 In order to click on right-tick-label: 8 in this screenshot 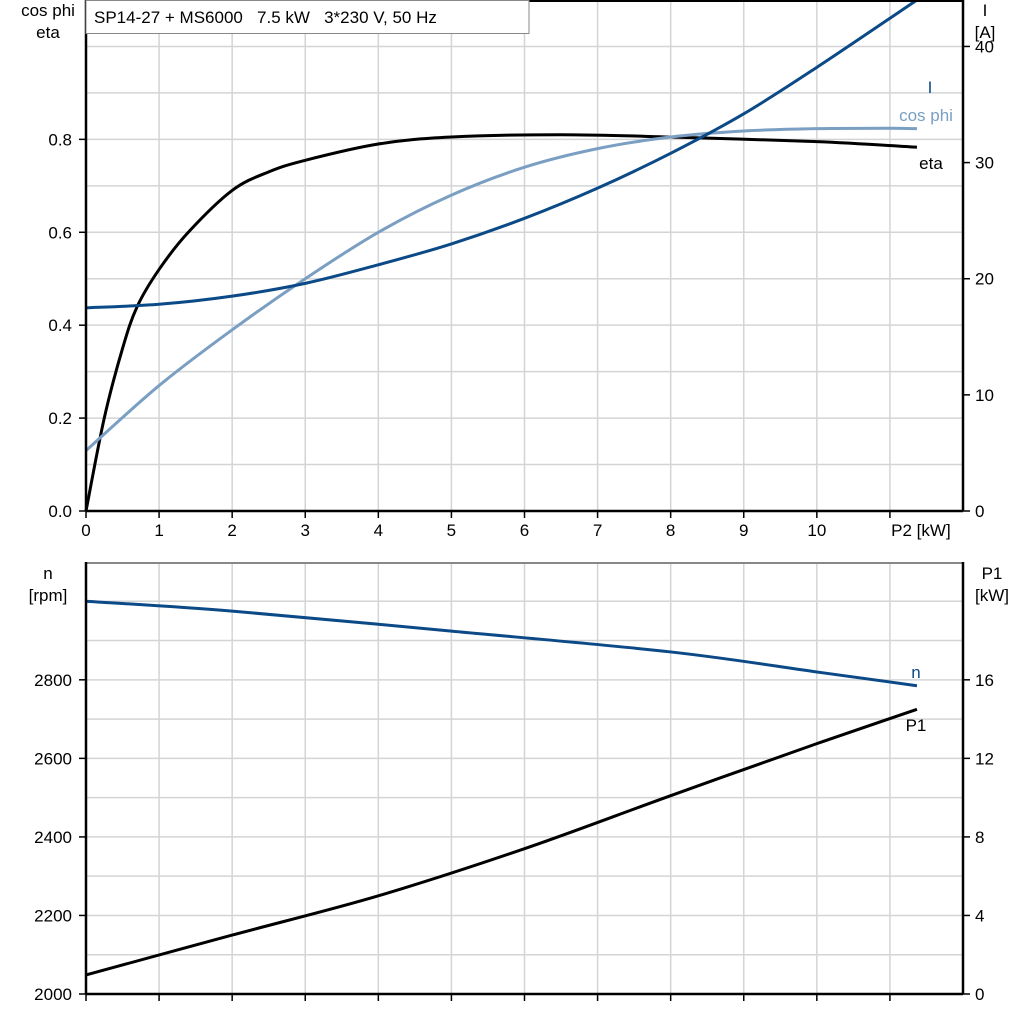, I will do `click(979, 837)`.